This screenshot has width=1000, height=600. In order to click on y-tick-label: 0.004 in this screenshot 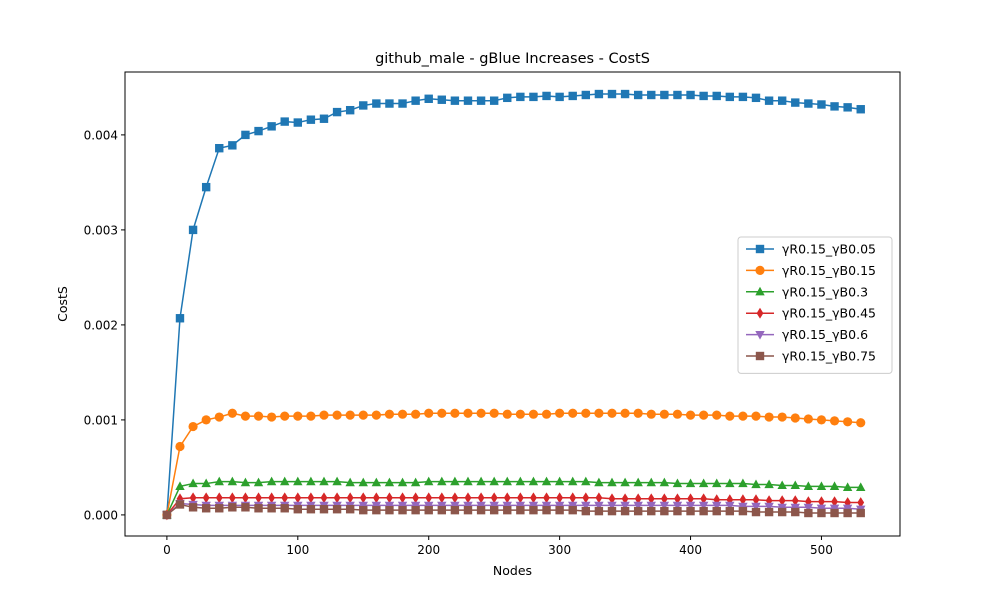, I will do `click(101, 135)`.